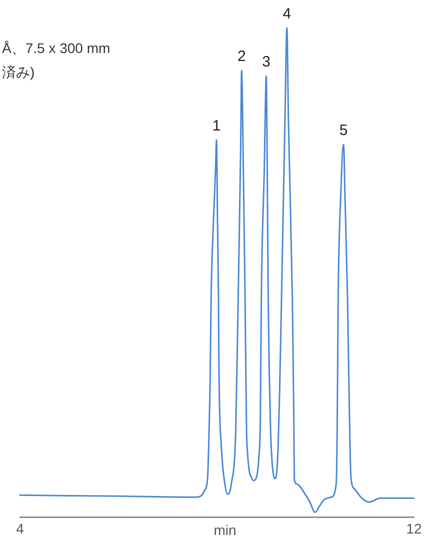 Image resolution: width=426 pixels, height=542 pixels. What do you see at coordinates (343, 131) in the screenshot?
I see `annotation: 5` at bounding box center [343, 131].